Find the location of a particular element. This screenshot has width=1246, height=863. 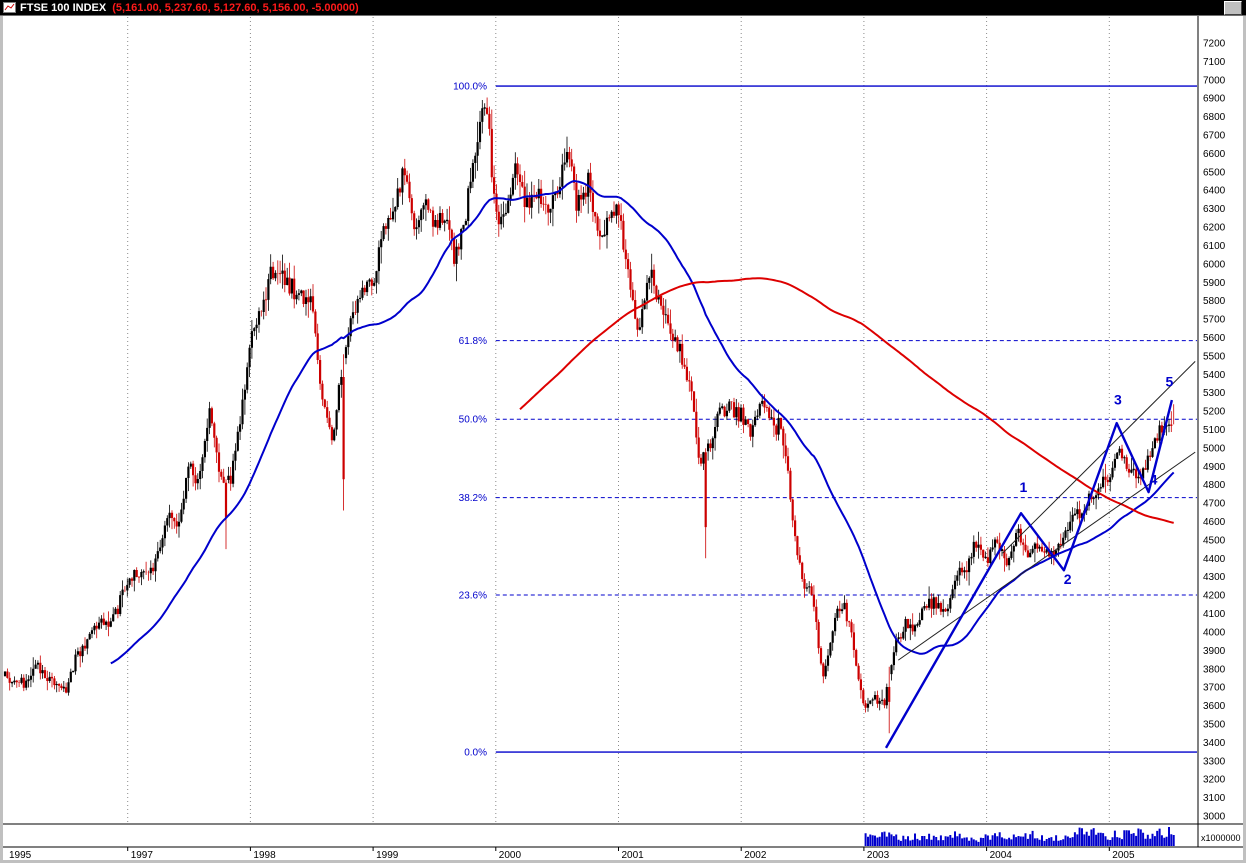

price-tick-label: 4300 is located at coordinates (1214, 577).